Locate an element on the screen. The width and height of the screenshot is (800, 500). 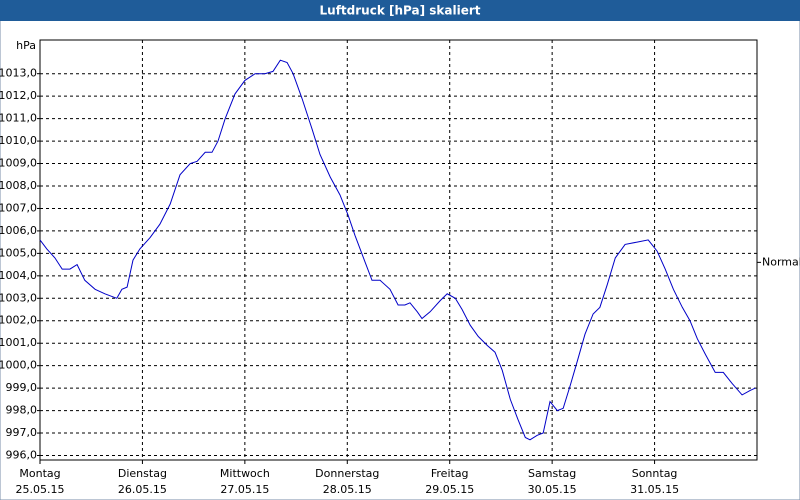
chart-title: Luftdruck [hPa] skaliert is located at coordinates (400, 11).